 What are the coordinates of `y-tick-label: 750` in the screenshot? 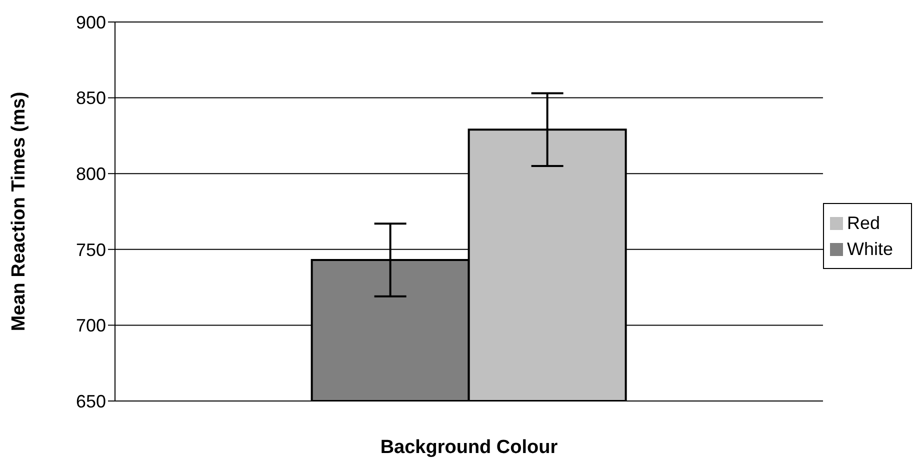 It's located at (91, 250).